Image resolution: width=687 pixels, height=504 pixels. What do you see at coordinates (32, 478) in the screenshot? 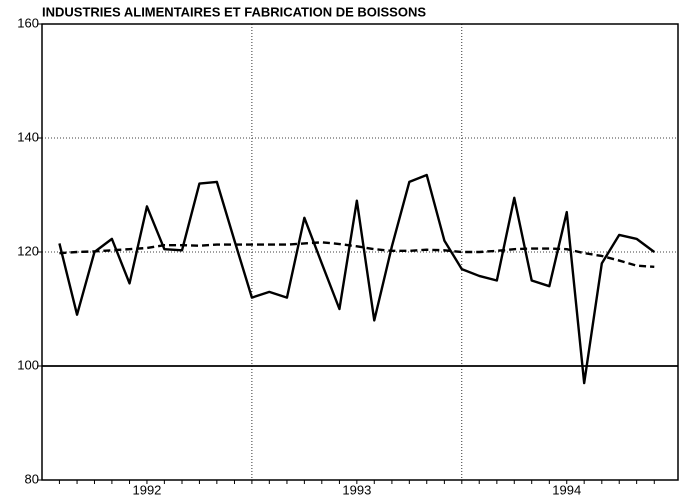
I see `y-tick-label: 80` at bounding box center [32, 478].